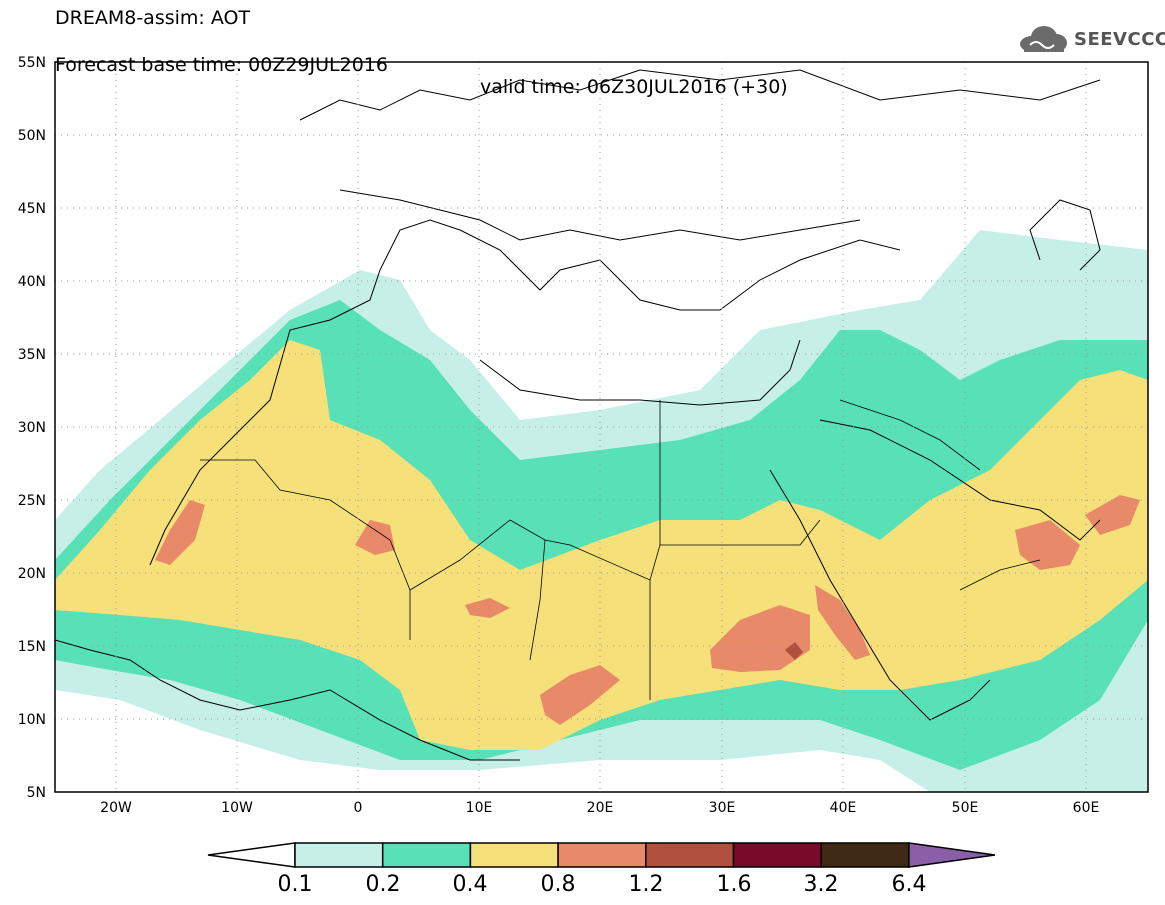 The height and width of the screenshot is (905, 1165). Describe the element at coordinates (965, 808) in the screenshot. I see `lon-tick: 50E` at that location.